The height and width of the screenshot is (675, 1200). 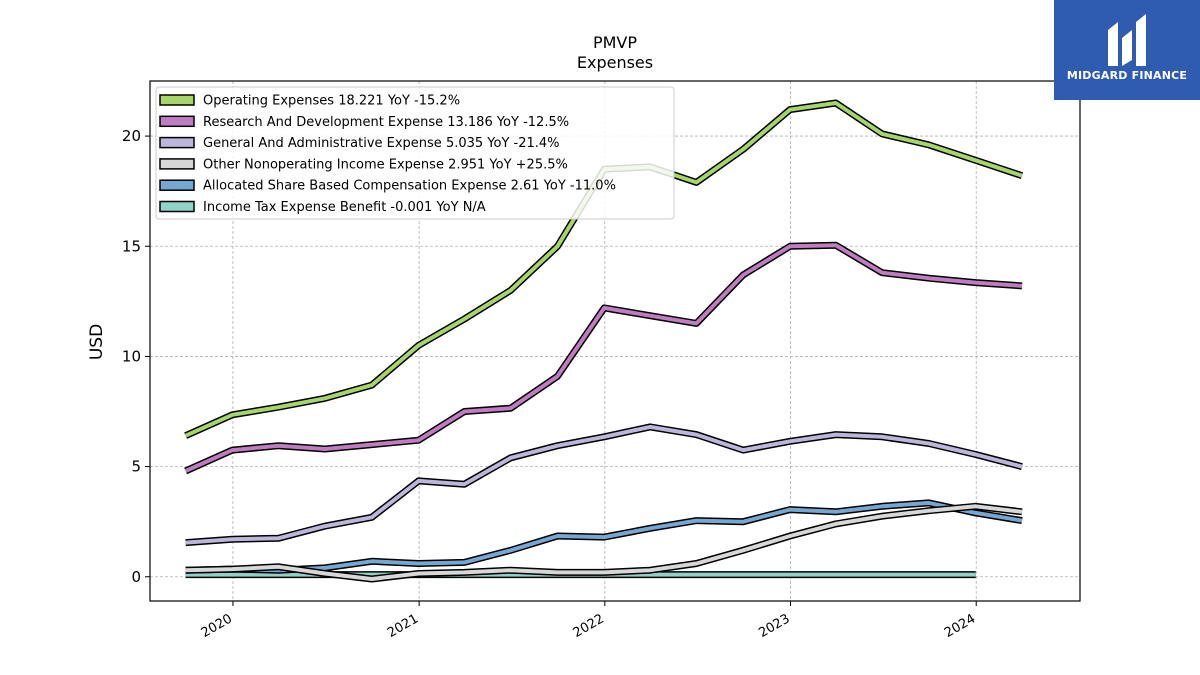 What do you see at coordinates (615, 62) in the screenshot?
I see `chart-subtitle: Expenses` at bounding box center [615, 62].